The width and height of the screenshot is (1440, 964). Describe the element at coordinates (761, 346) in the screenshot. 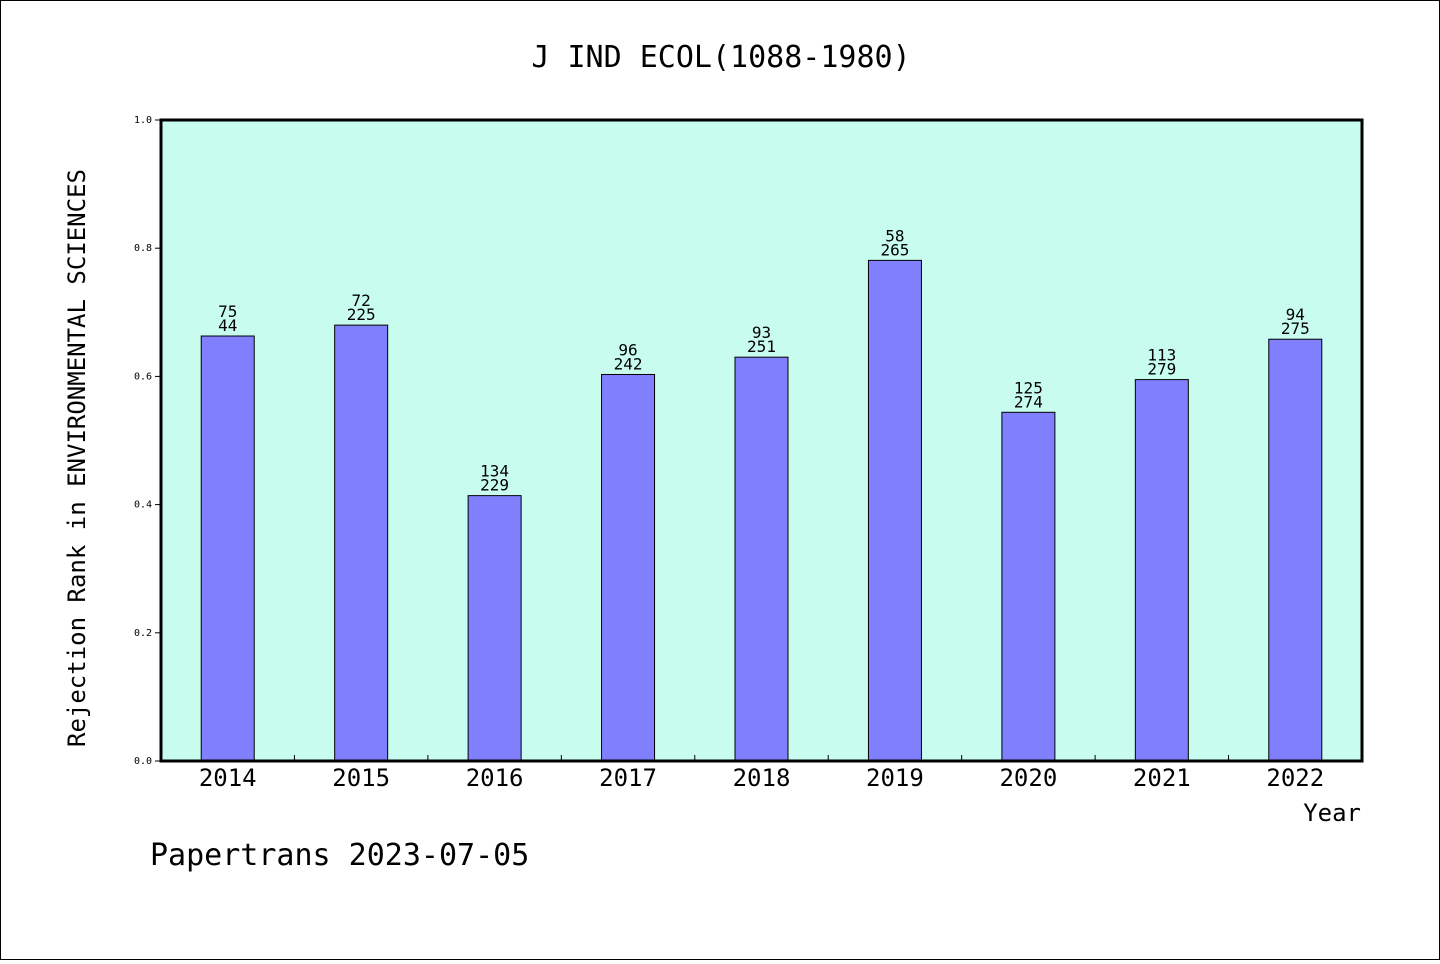

I see `bar-label-bottom: 251` at that location.